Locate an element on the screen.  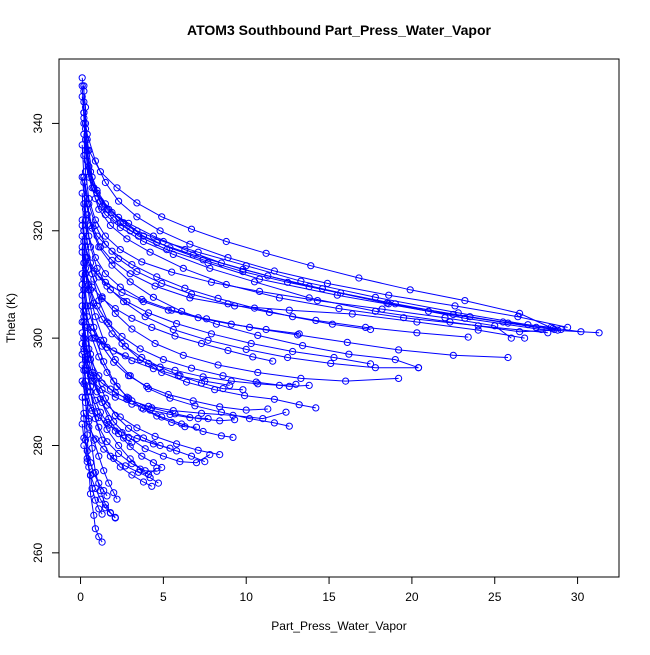
profile-series is located at coordinates (94, 460).